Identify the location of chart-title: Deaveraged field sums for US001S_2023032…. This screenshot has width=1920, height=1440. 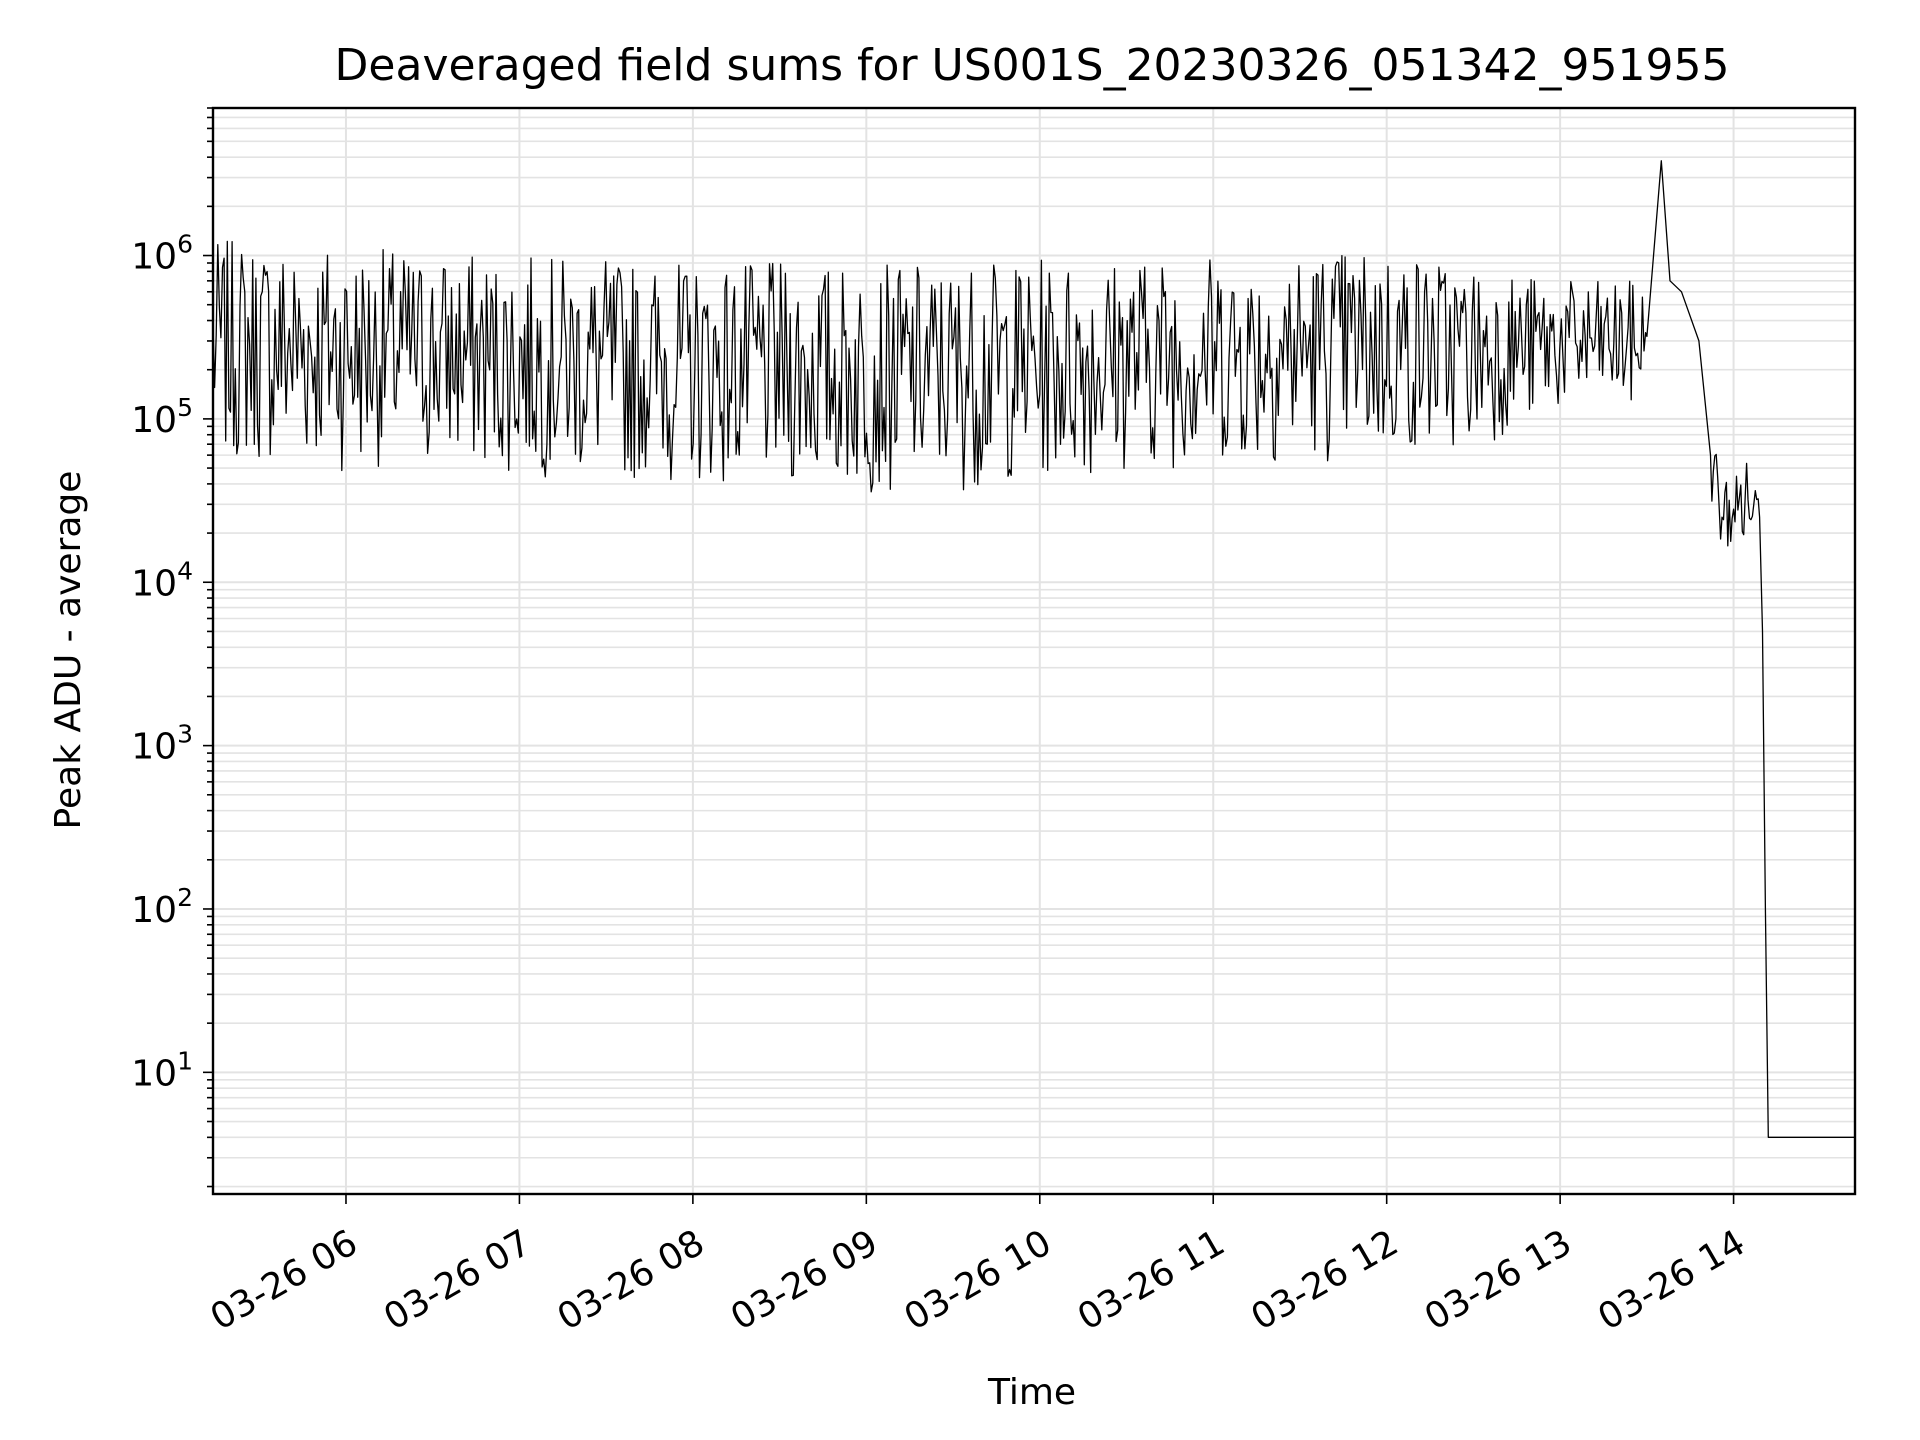
(1032, 65).